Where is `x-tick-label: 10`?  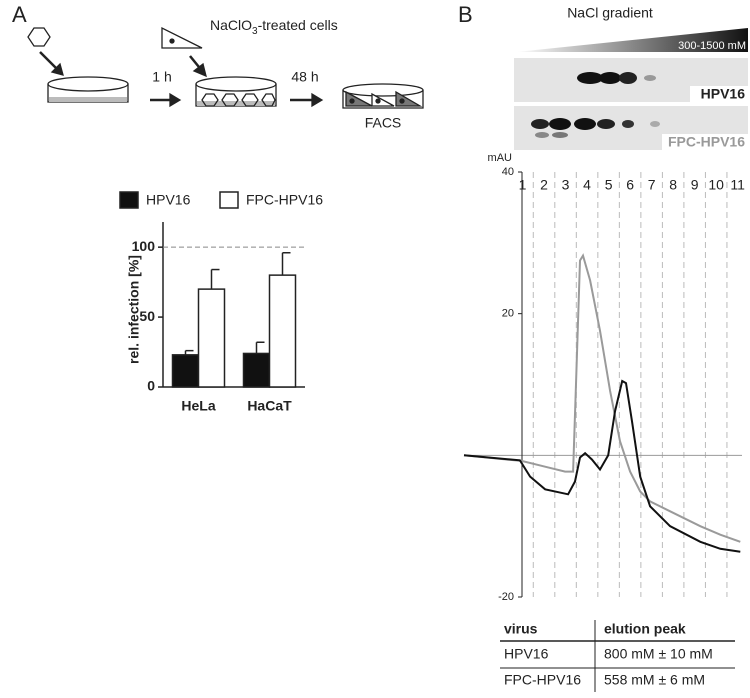
x-tick-label: 10 is located at coordinates (716, 185).